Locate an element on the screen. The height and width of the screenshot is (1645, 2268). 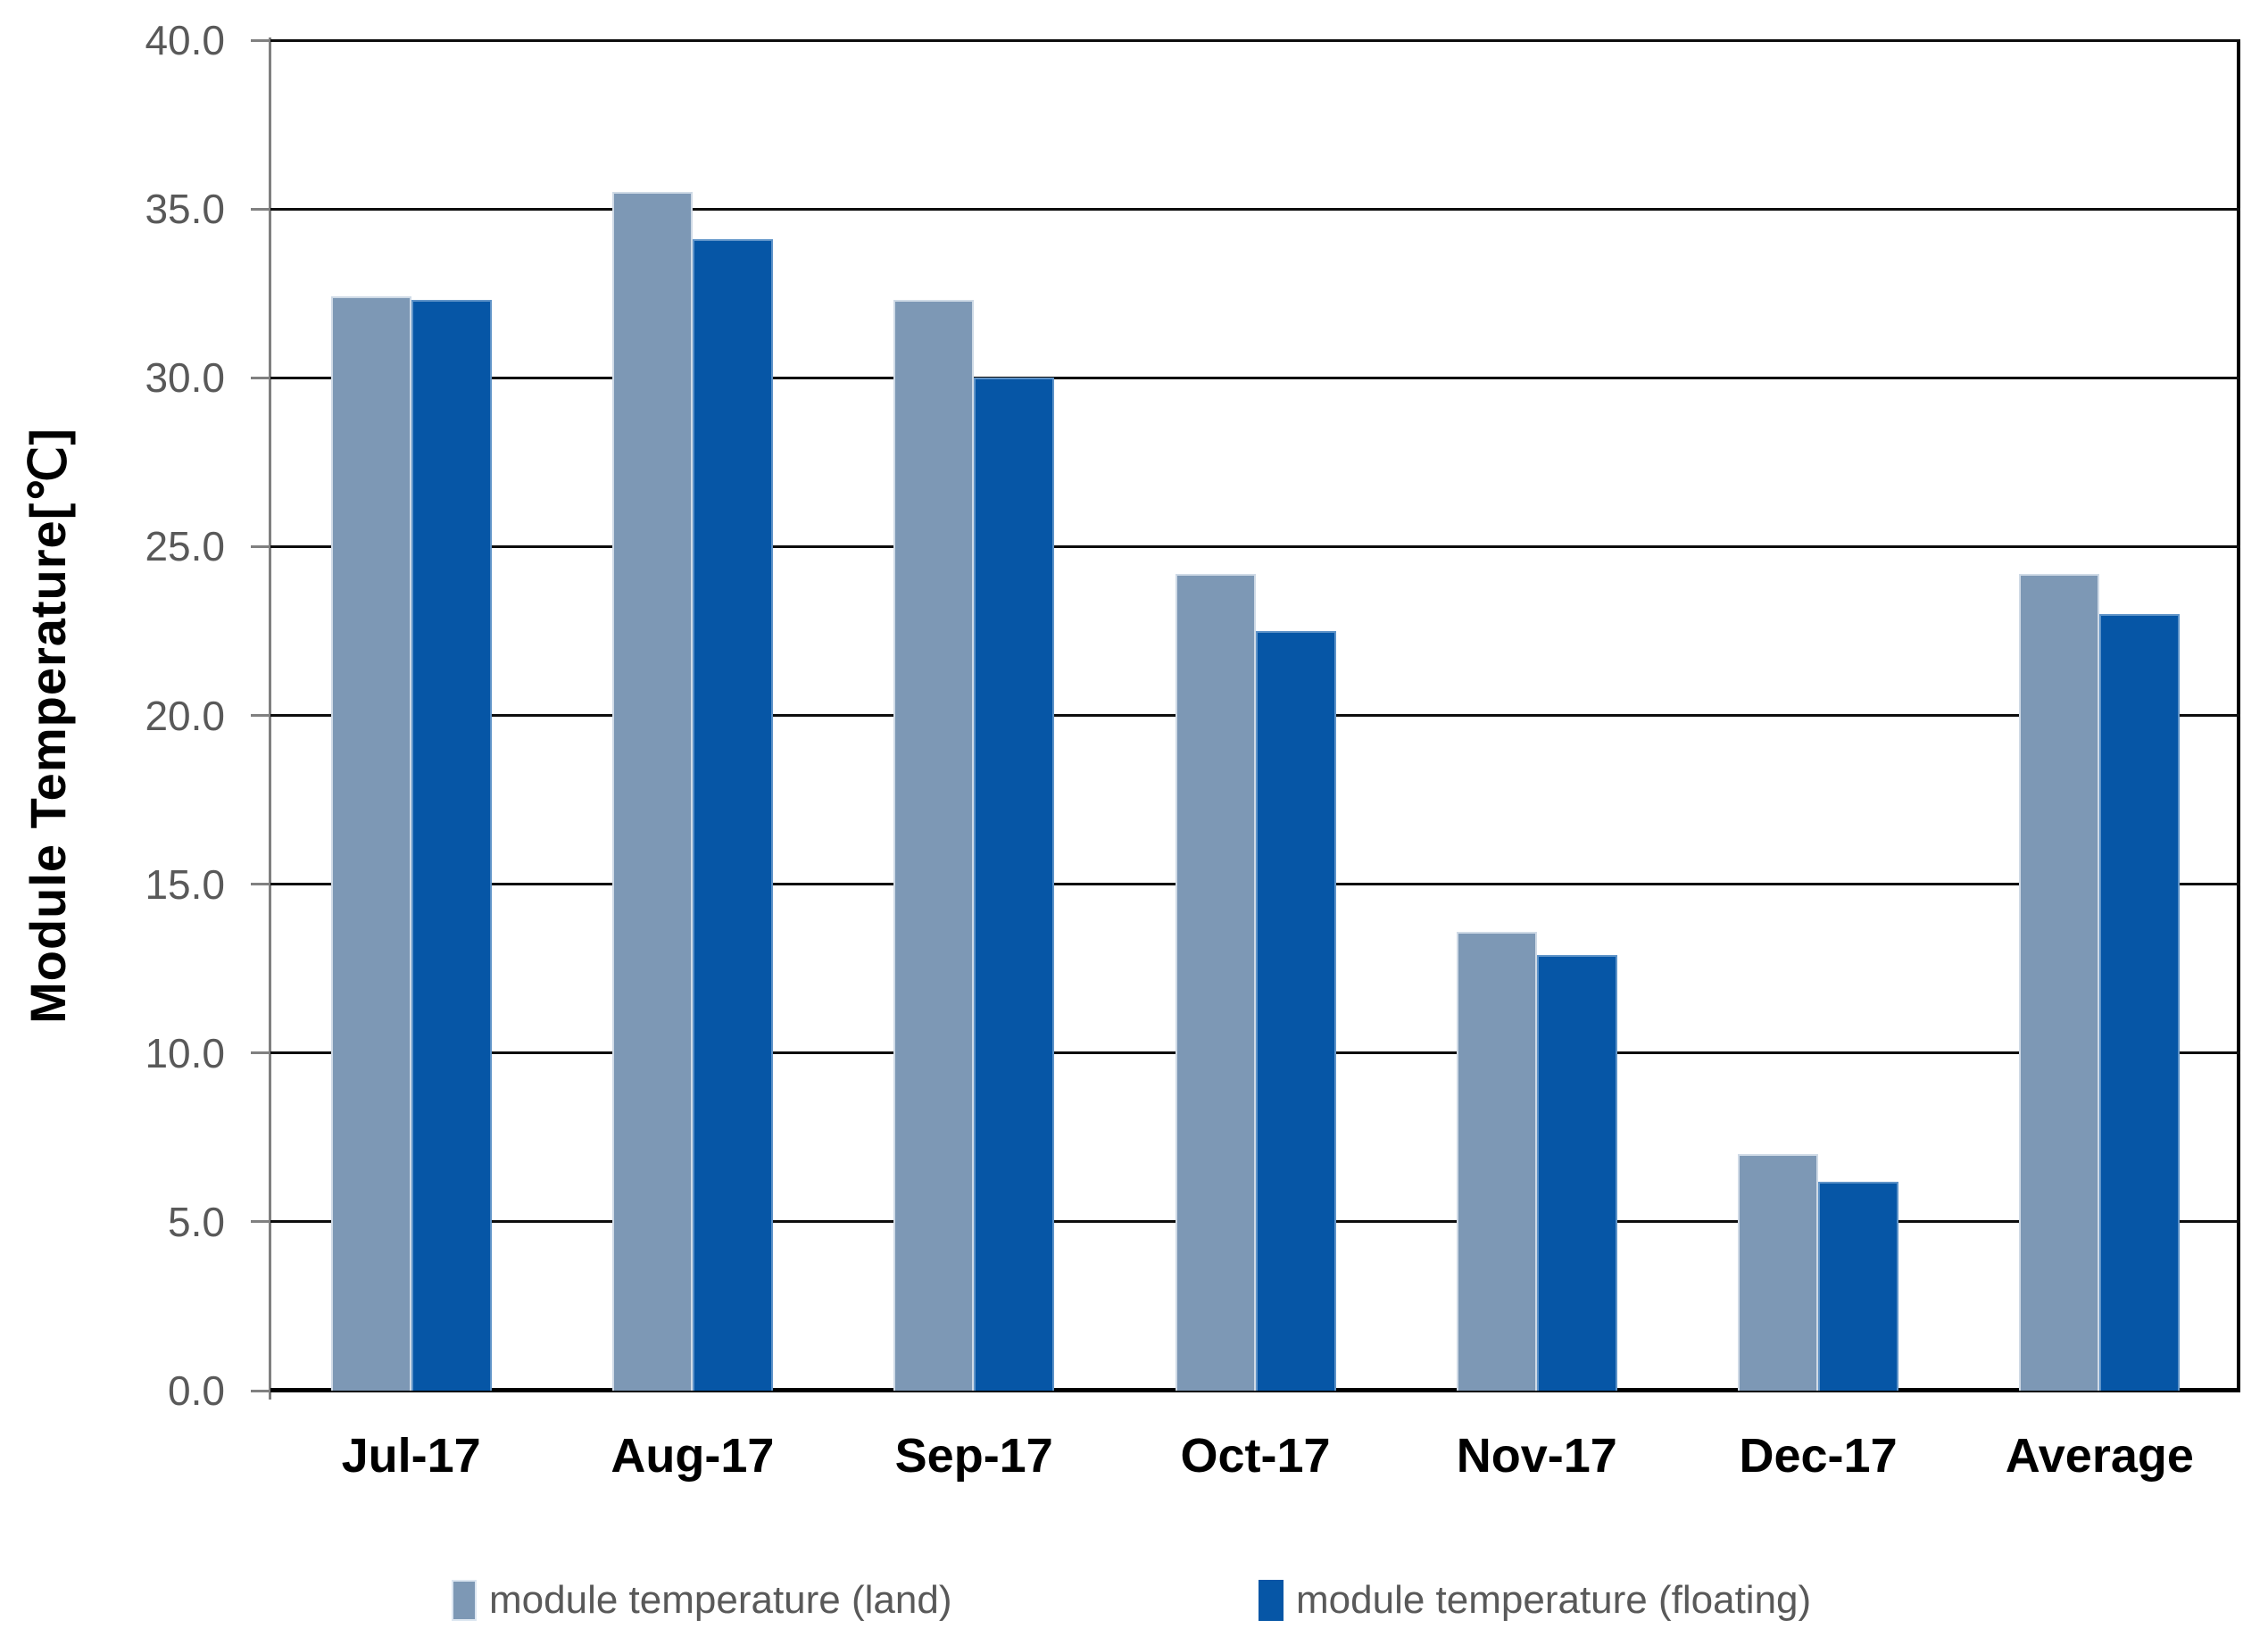
x-category-label-Average: Average is located at coordinates (2099, 1456).